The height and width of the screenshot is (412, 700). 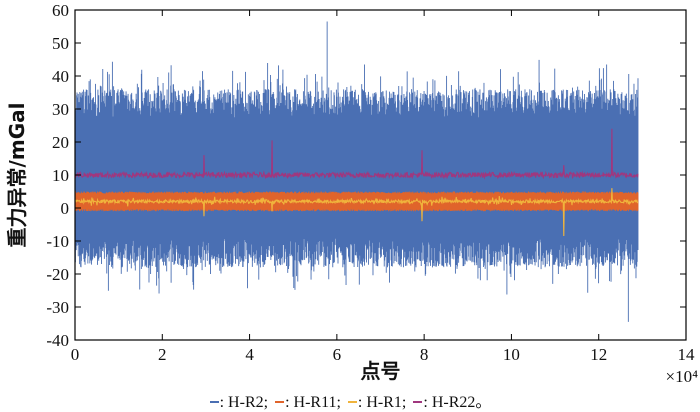 I want to click on legend-item-h-r11: : H-R11;, so click(x=307, y=403).